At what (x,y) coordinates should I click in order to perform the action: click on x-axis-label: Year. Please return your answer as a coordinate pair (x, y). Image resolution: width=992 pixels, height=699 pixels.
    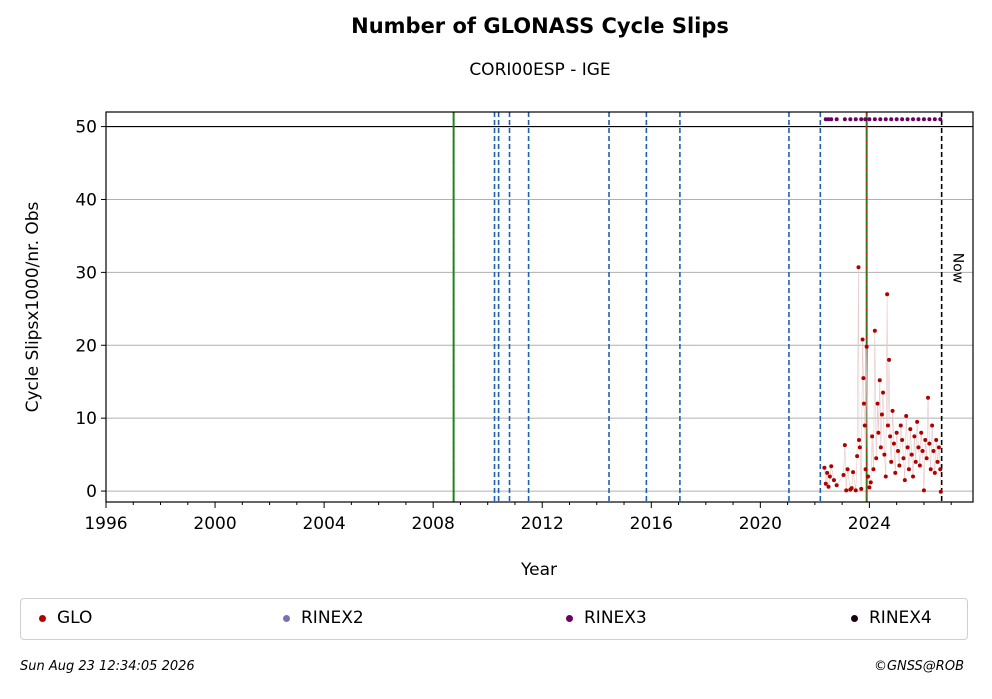
    Looking at the image, I should click on (538, 570).